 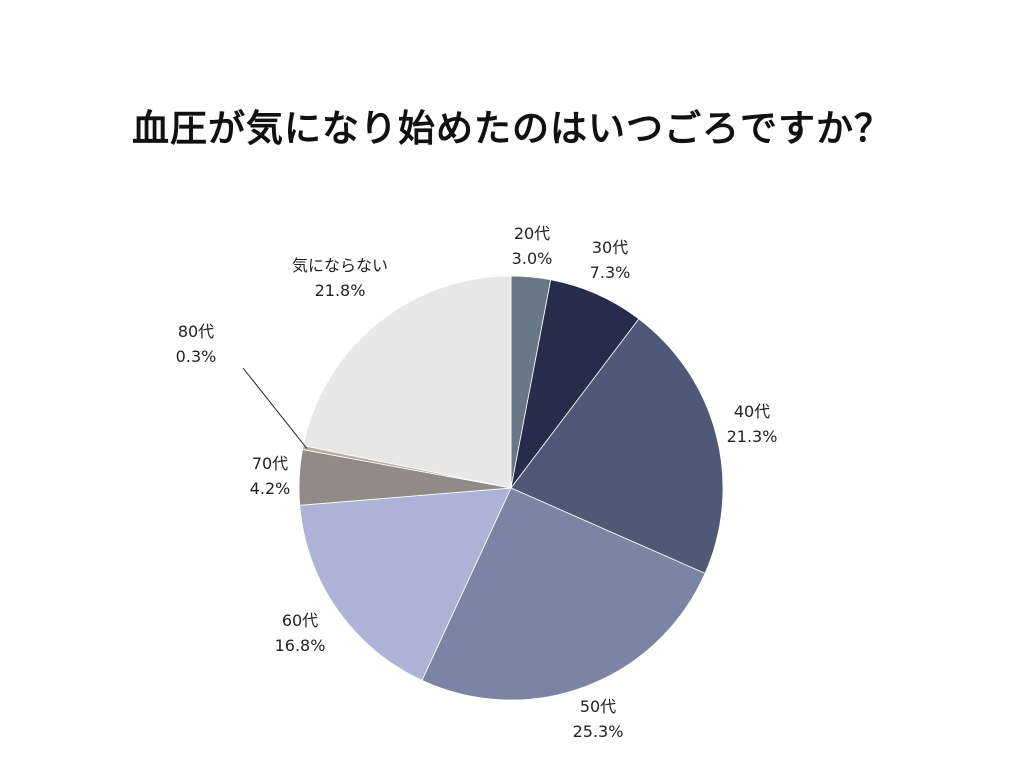 I want to click on slice-label-pct-7: 0.3%, so click(x=196, y=356).